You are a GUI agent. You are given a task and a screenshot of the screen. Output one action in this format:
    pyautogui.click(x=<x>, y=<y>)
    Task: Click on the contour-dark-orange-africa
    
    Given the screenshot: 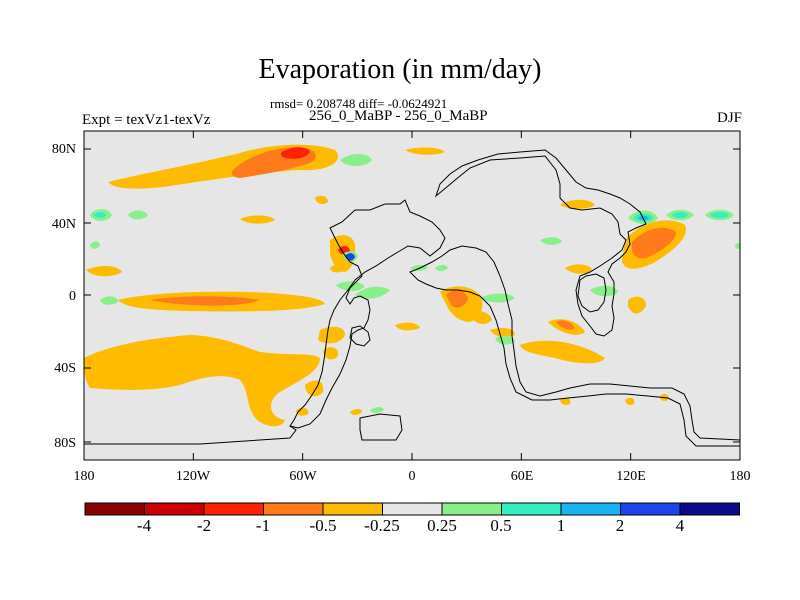 What is the action you would take?
    pyautogui.click(x=457, y=299)
    